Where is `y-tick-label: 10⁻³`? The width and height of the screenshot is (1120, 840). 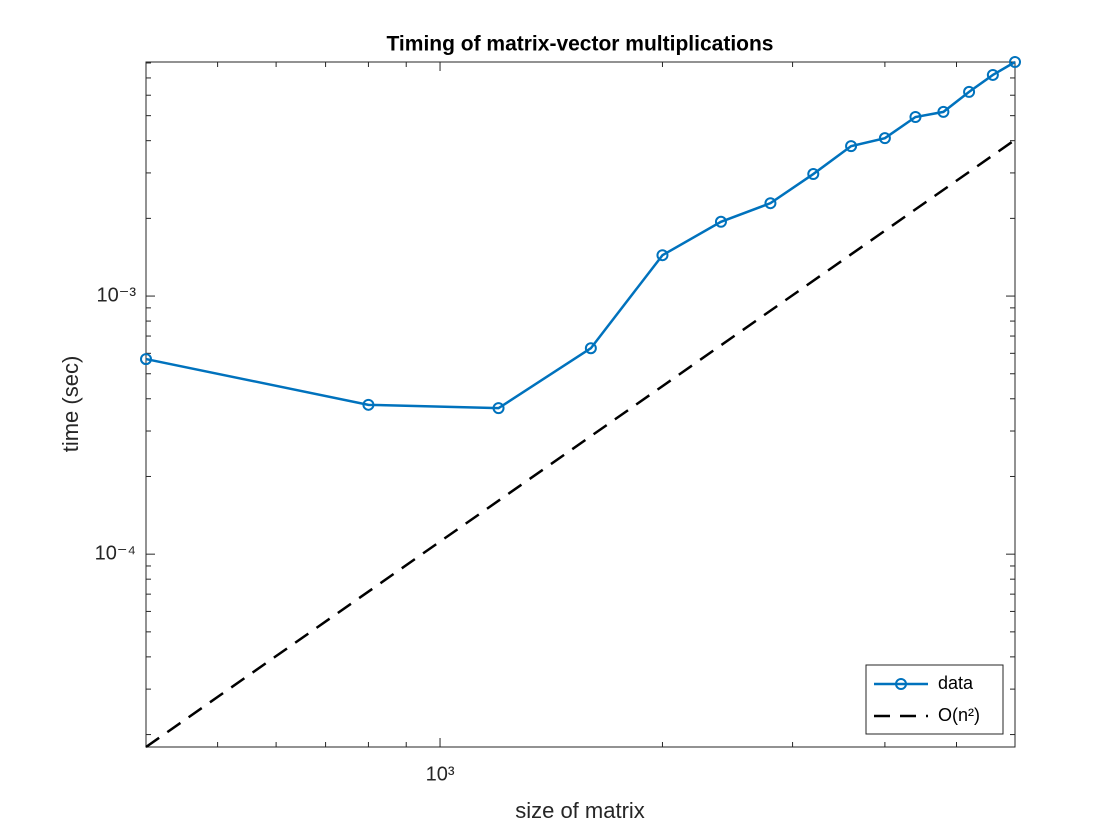
y-tick-label: 10⁻³ is located at coordinates (117, 295).